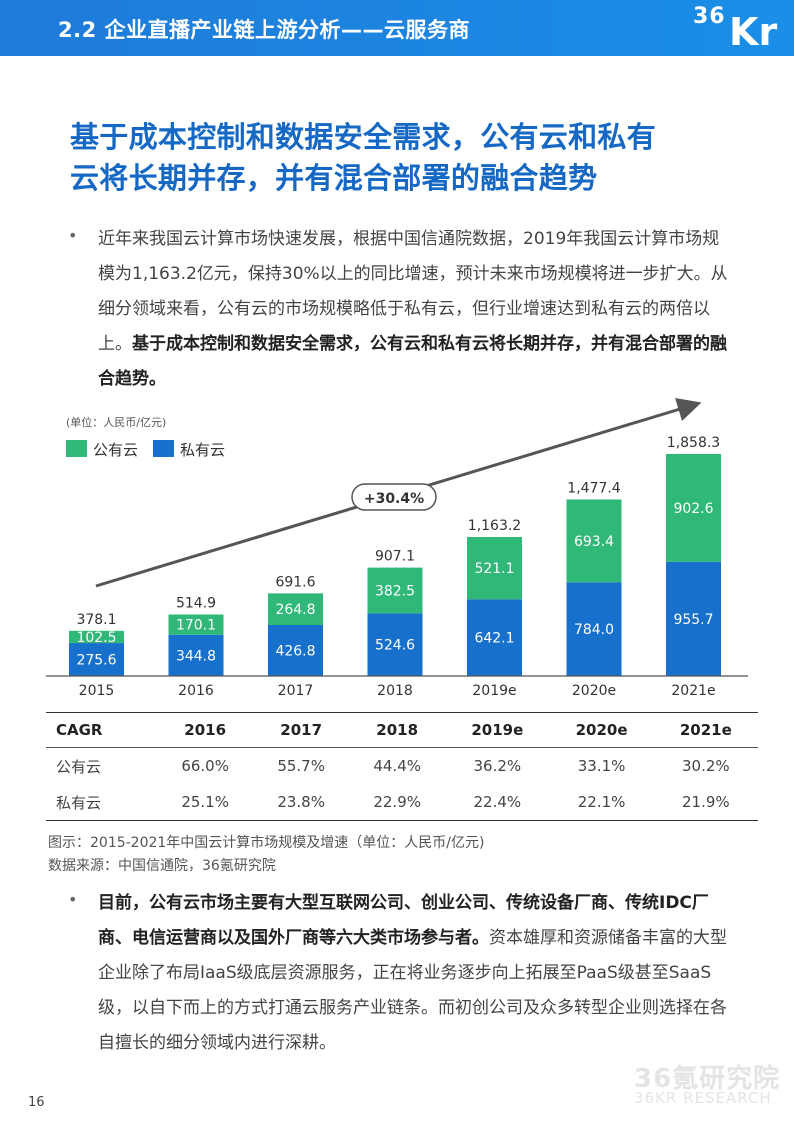 The height and width of the screenshot is (1123, 794). Describe the element at coordinates (116, 422) in the screenshot. I see `chart-unit-label: (单位：人民币/亿元)` at that location.